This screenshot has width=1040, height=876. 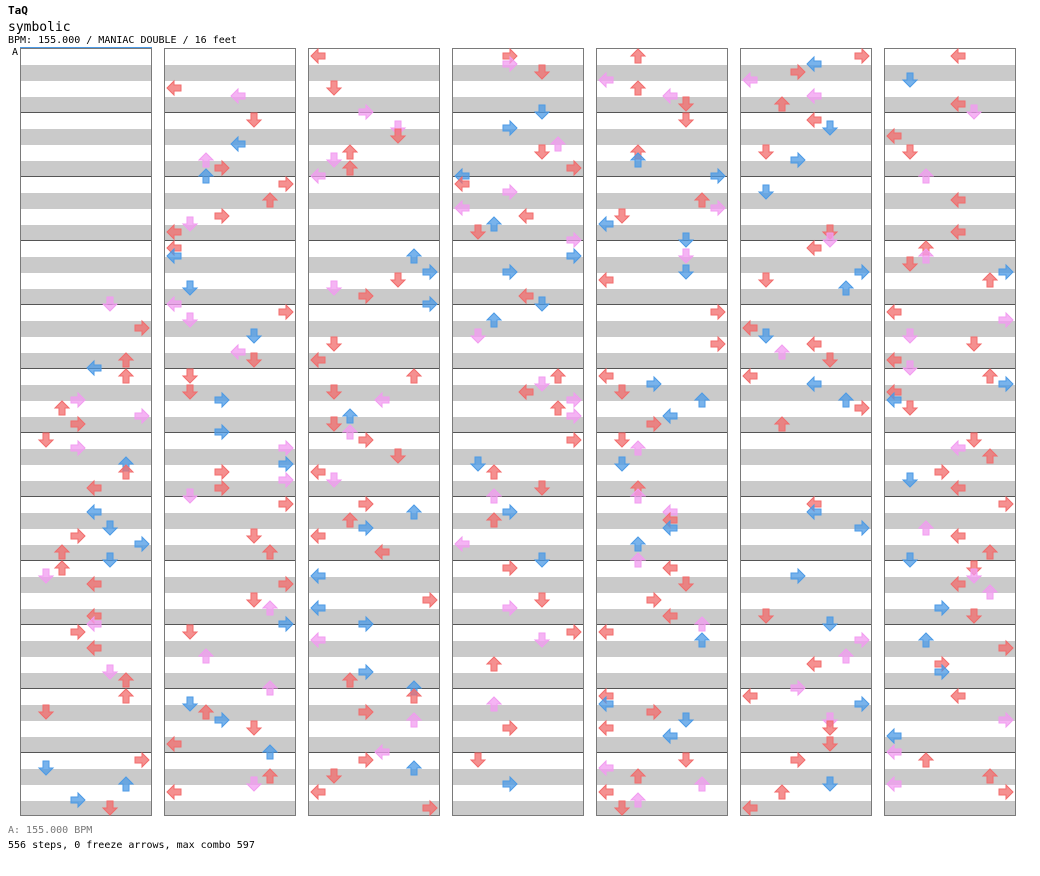 What do you see at coordinates (50, 830) in the screenshot?
I see `bpm-legend: A: 155.000 BPM` at bounding box center [50, 830].